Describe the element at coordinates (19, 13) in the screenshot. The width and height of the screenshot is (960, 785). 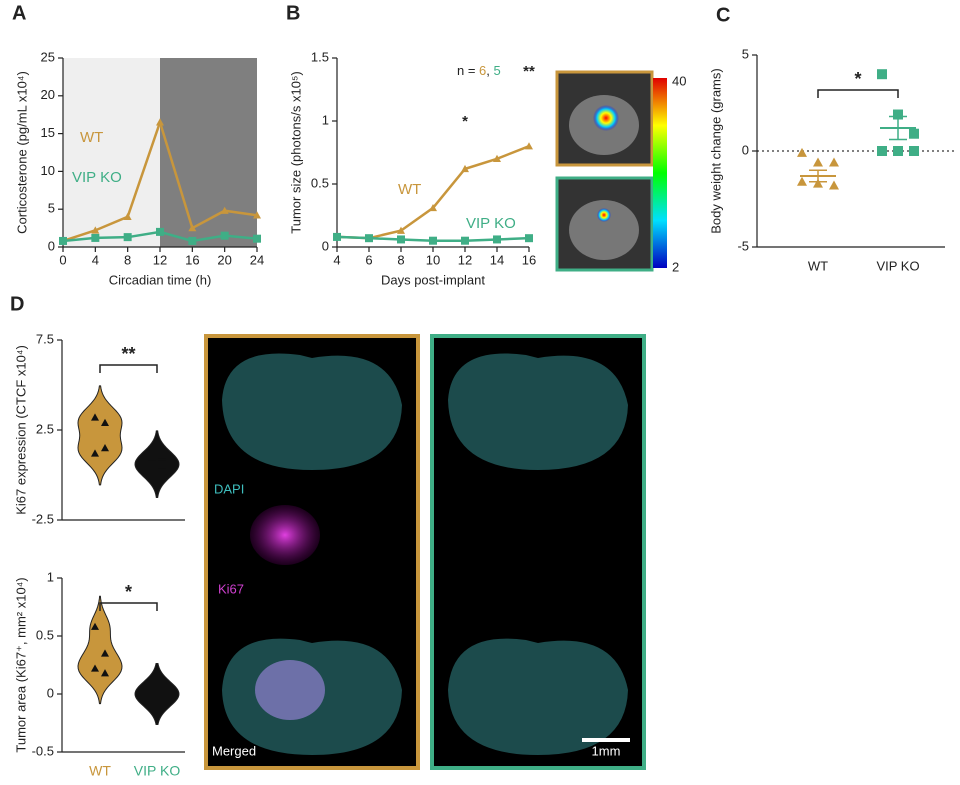
I see `panel-letter: A` at that location.